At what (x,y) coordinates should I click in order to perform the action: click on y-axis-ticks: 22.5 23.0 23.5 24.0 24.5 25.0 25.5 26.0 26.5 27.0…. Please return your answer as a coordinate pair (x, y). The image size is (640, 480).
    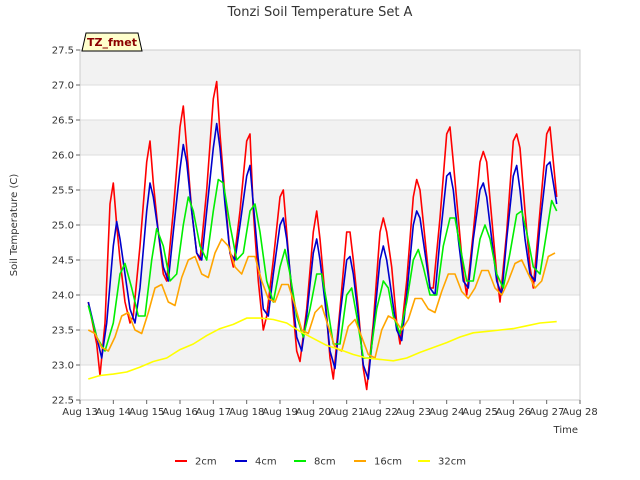
    Looking at the image, I should click on (66, 226).